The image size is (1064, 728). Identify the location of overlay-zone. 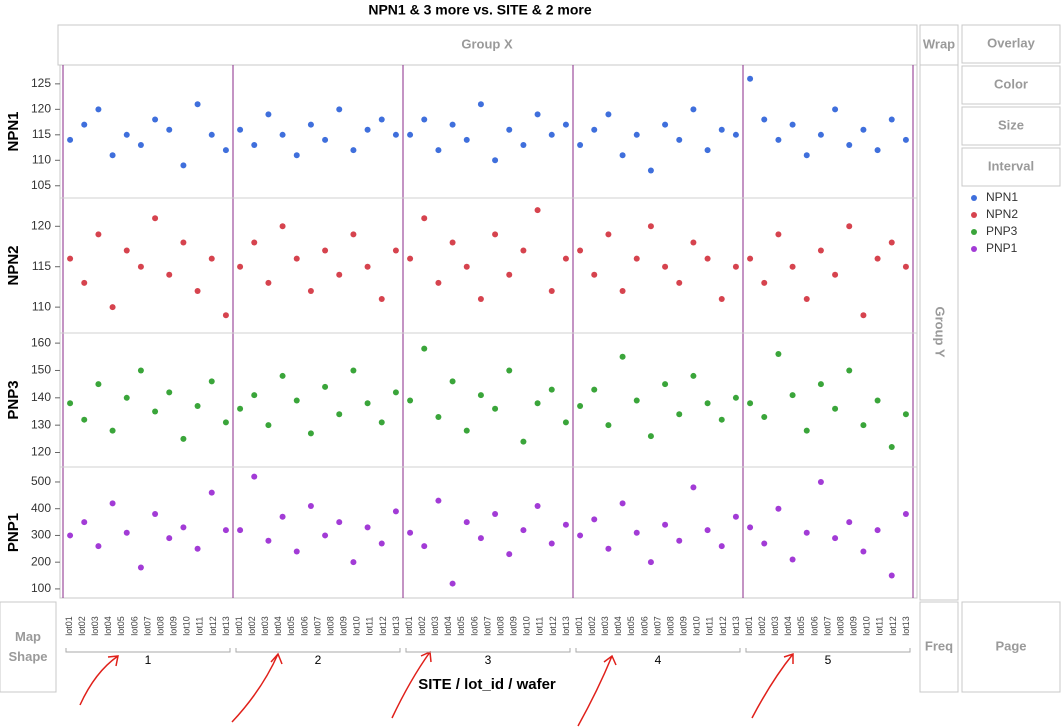
(1011, 44).